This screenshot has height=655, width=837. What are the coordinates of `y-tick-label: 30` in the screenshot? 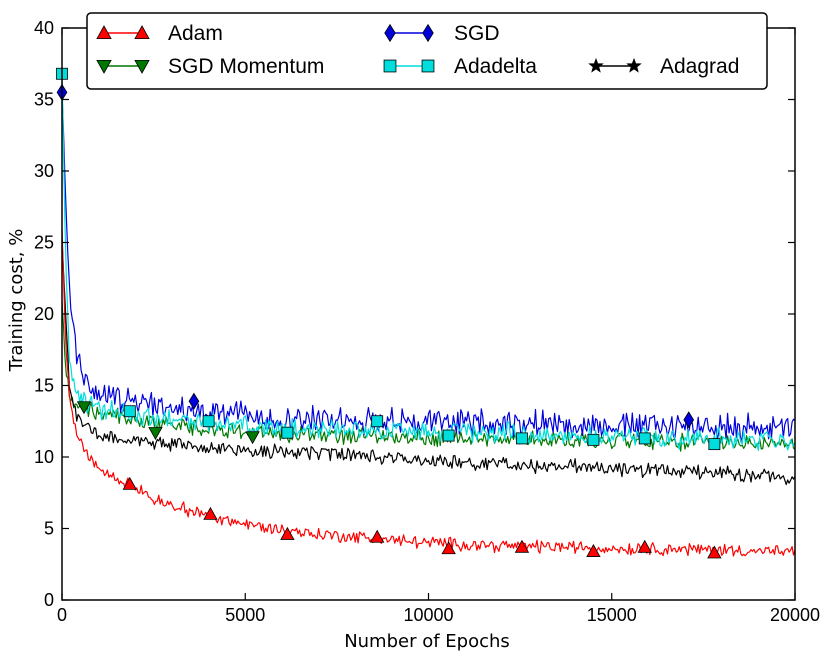 It's located at (44, 171).